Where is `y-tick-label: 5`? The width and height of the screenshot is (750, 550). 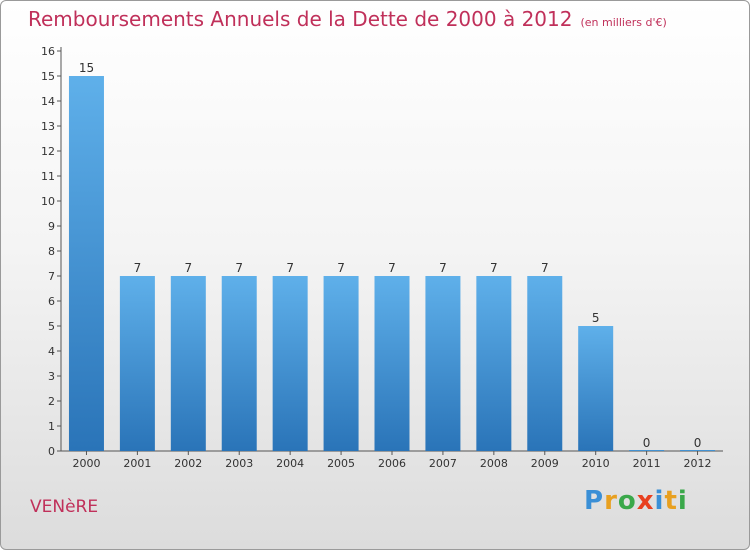
y-tick-label: 5 is located at coordinates (51, 326).